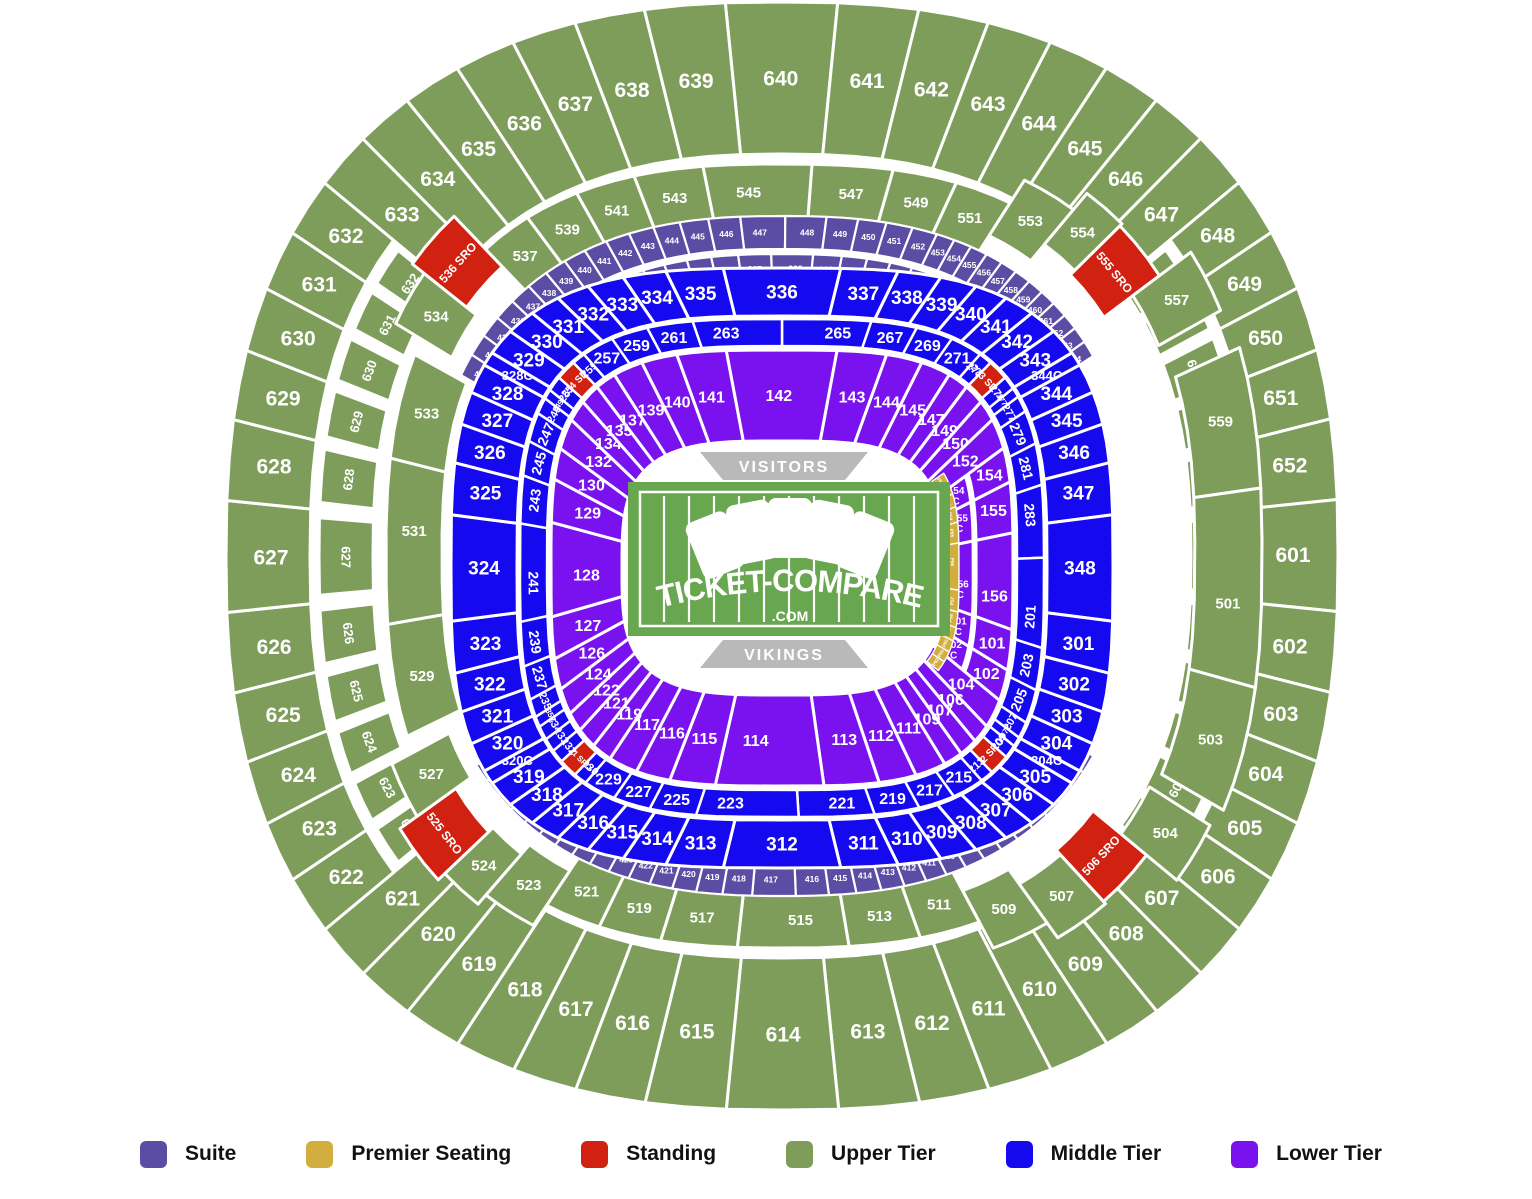 The width and height of the screenshot is (1532, 1199). I want to click on legend-label: Middle Tier, so click(1106, 1153).